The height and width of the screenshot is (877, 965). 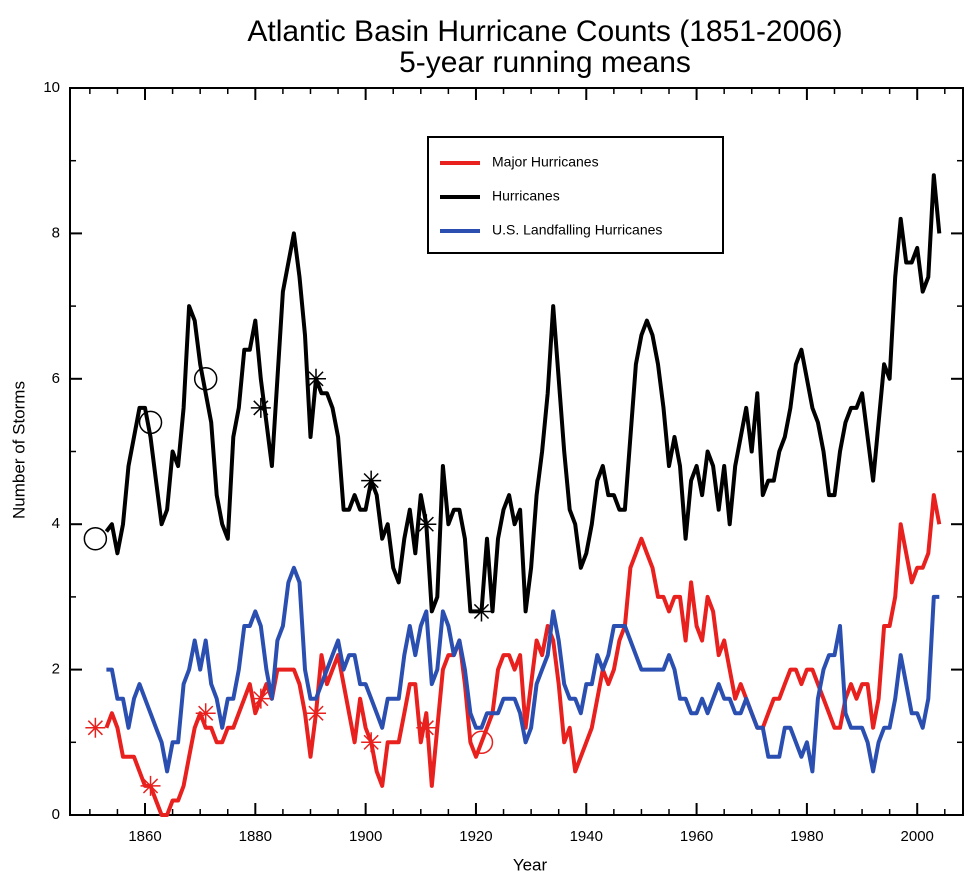 I want to click on y-tick-label: 10, so click(x=51, y=87).